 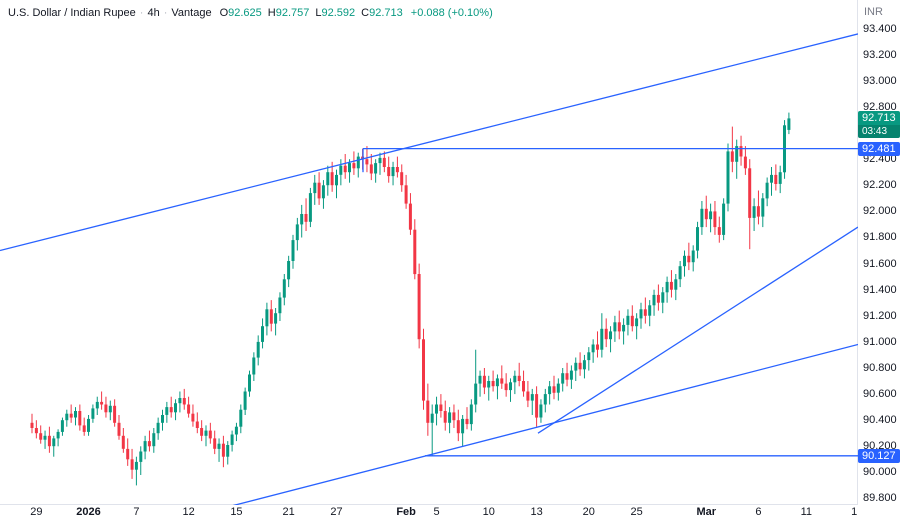 What do you see at coordinates (436, 512) in the screenshot?
I see `time-tick-label: 5` at bounding box center [436, 512].